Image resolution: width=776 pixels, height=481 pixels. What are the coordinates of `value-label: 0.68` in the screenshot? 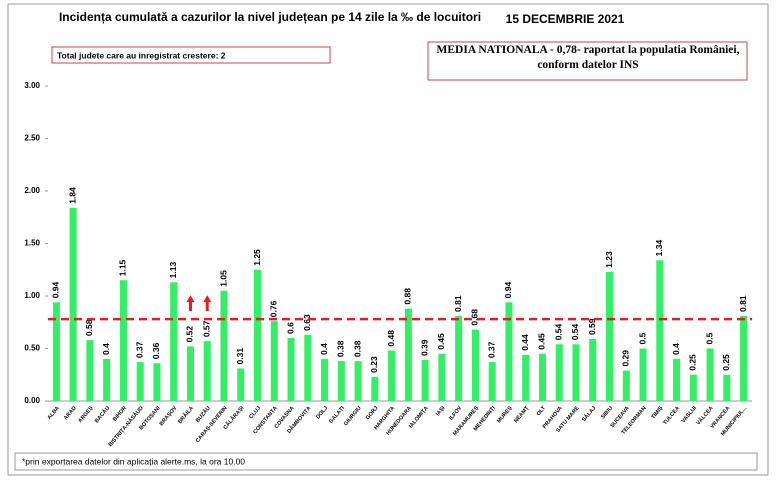 It's located at (475, 317).